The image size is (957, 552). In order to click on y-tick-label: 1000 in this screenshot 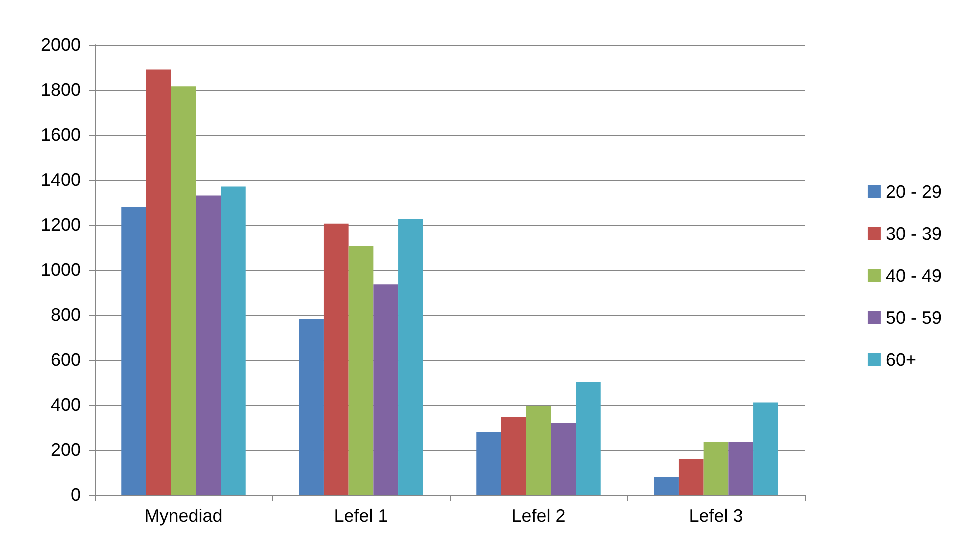, I will do `click(60, 270)`.